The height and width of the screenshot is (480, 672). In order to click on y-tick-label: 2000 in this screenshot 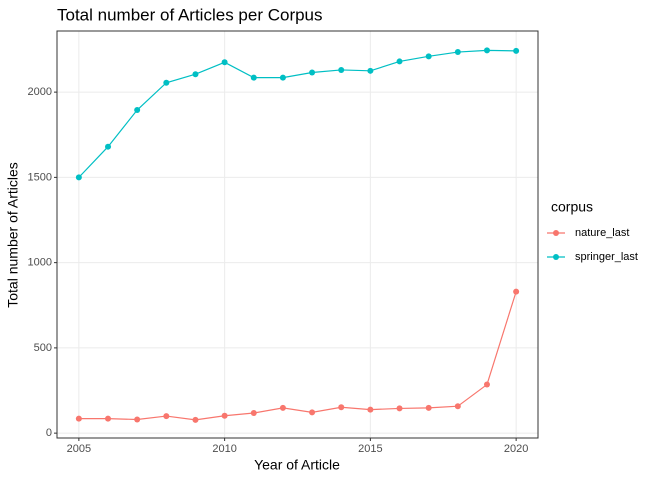, I will do `click(40, 92)`.